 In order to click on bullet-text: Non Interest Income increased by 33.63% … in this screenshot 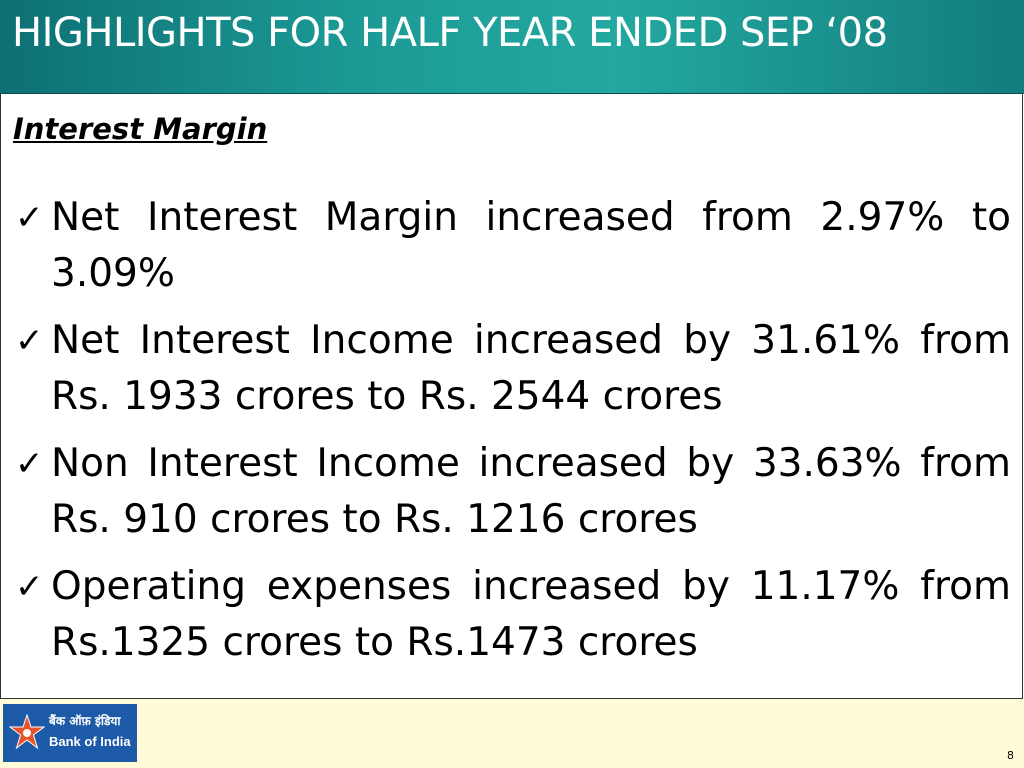, I will do `click(531, 491)`.